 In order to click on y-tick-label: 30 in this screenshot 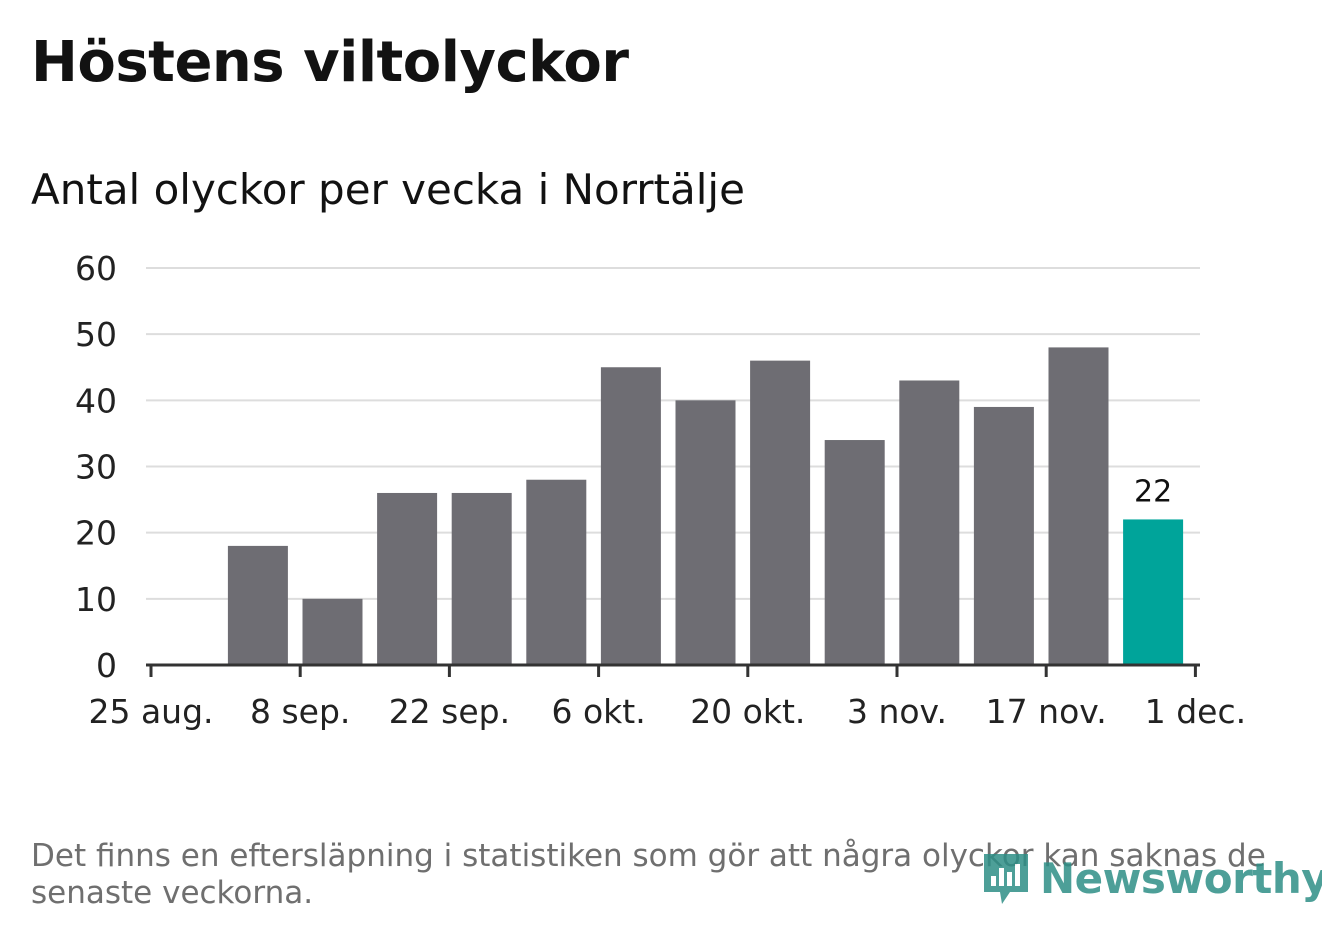, I will do `click(96, 467)`.